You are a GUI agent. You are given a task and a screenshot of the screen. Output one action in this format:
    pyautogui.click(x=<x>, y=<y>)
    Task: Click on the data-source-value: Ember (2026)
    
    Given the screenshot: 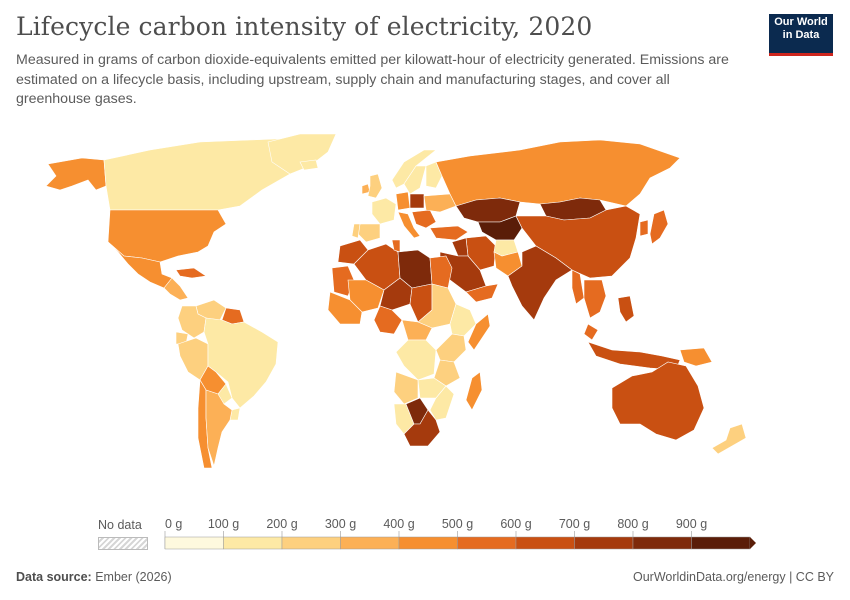 What is the action you would take?
    pyautogui.click(x=133, y=577)
    